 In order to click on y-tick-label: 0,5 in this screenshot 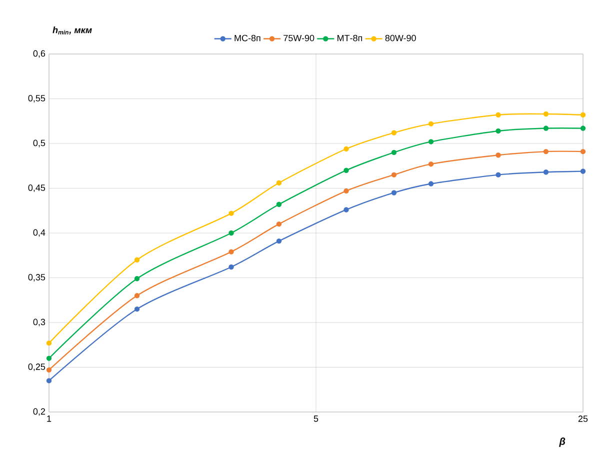, I will do `click(39, 144)`.